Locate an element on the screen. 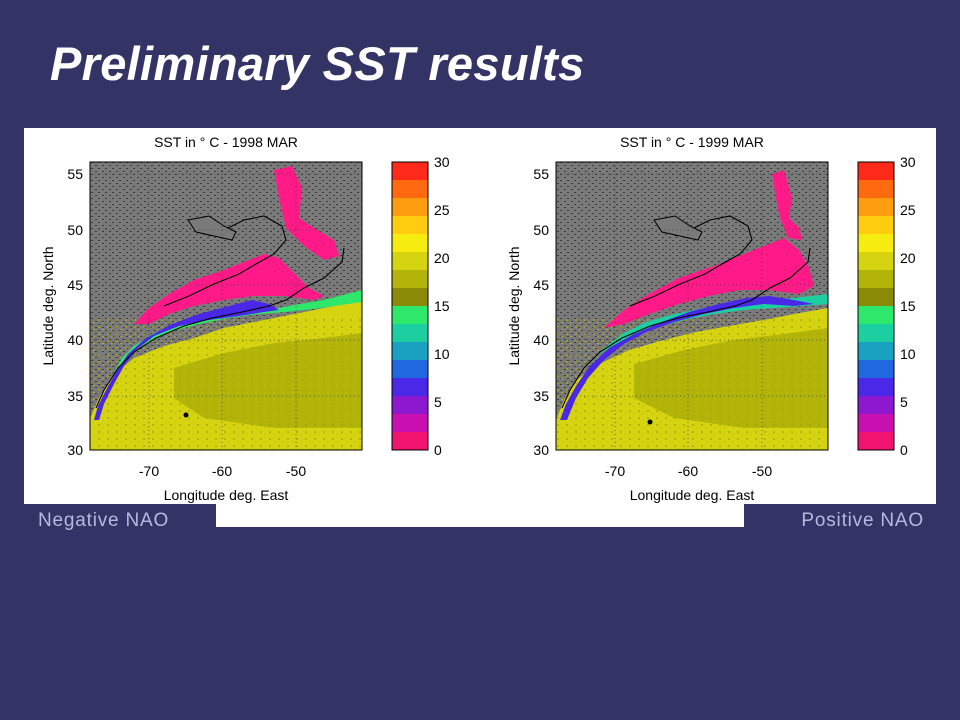  sst-field-1998 is located at coordinates (226, 306).